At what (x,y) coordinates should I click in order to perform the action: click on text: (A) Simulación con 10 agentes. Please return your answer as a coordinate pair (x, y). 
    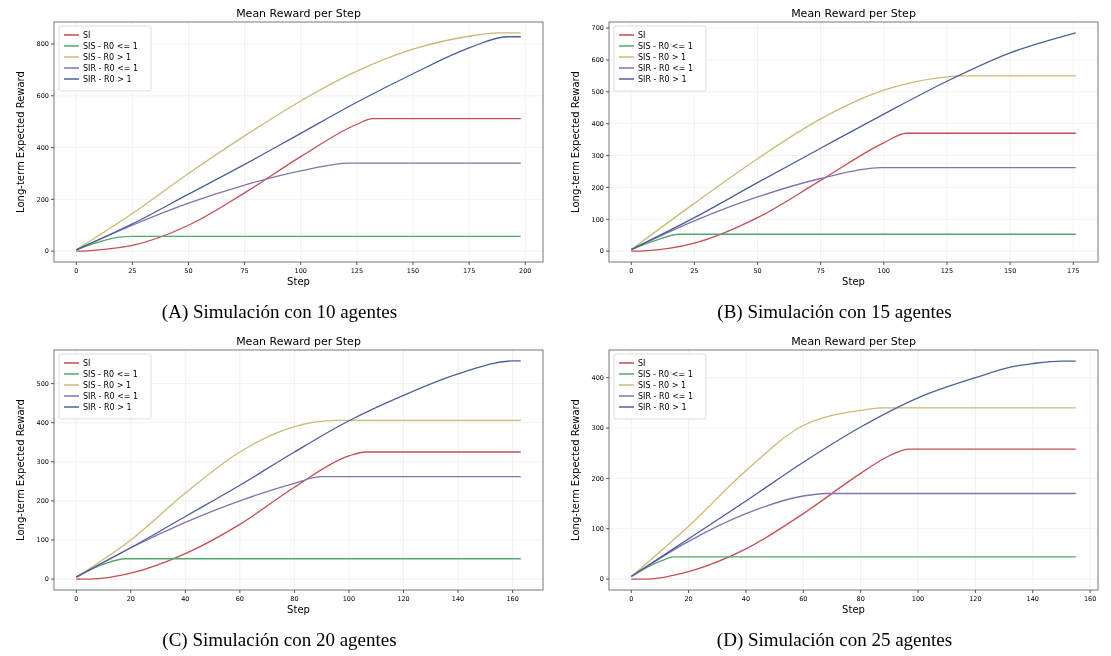
    Looking at the image, I should click on (279, 312).